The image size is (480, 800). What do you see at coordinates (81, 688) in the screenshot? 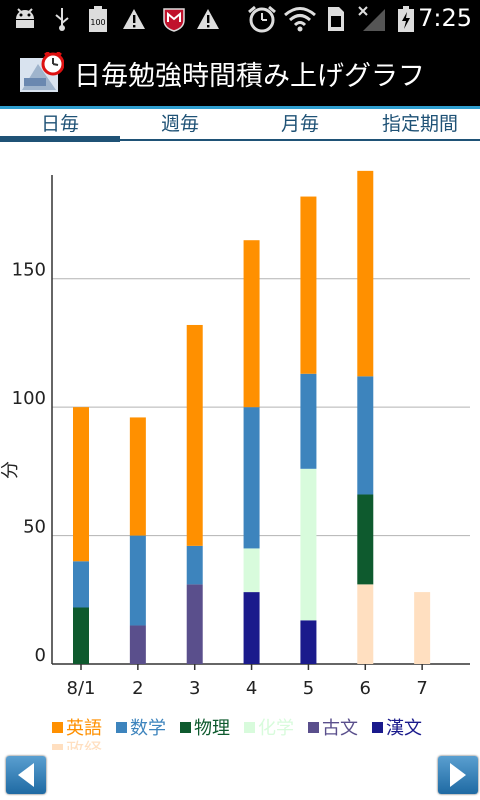
I see `x-tick-label: 8/1` at bounding box center [81, 688].